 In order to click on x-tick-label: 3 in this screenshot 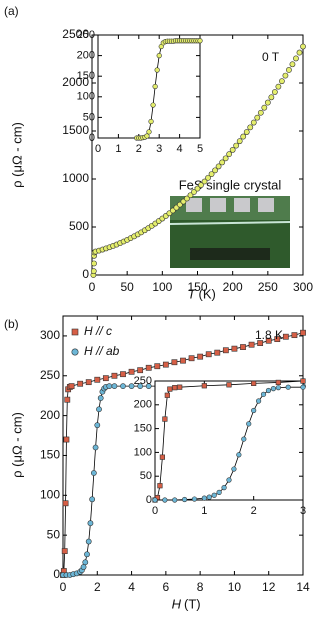, I will do `click(303, 511)`.